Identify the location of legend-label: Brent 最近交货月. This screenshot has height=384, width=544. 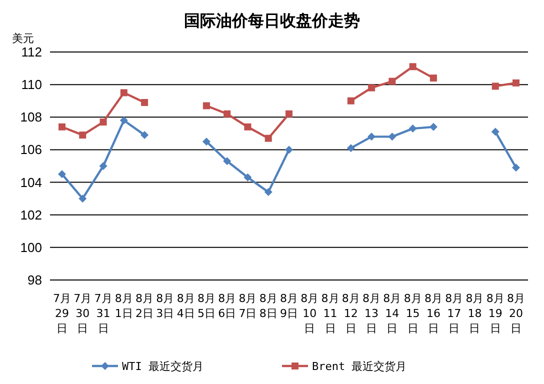
(359, 366).